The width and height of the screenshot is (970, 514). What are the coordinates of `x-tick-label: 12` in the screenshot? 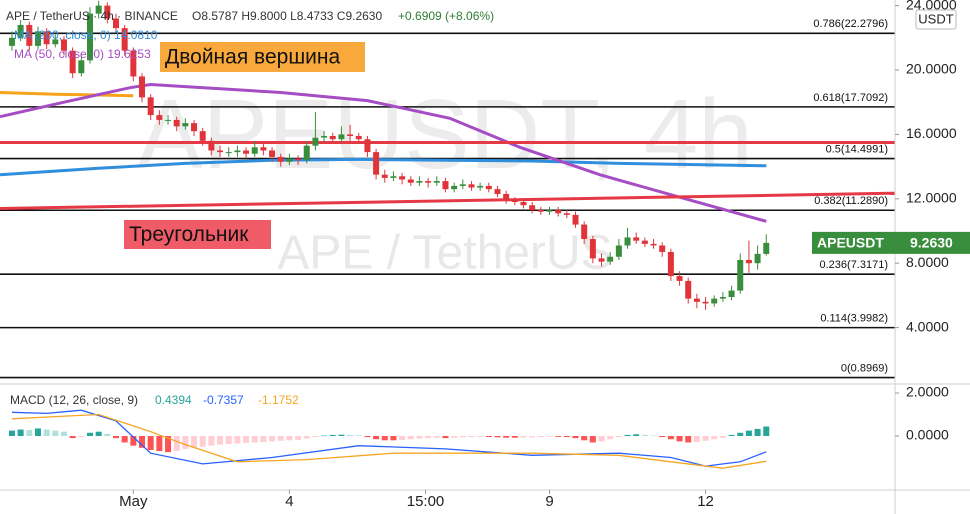 It's located at (705, 501).